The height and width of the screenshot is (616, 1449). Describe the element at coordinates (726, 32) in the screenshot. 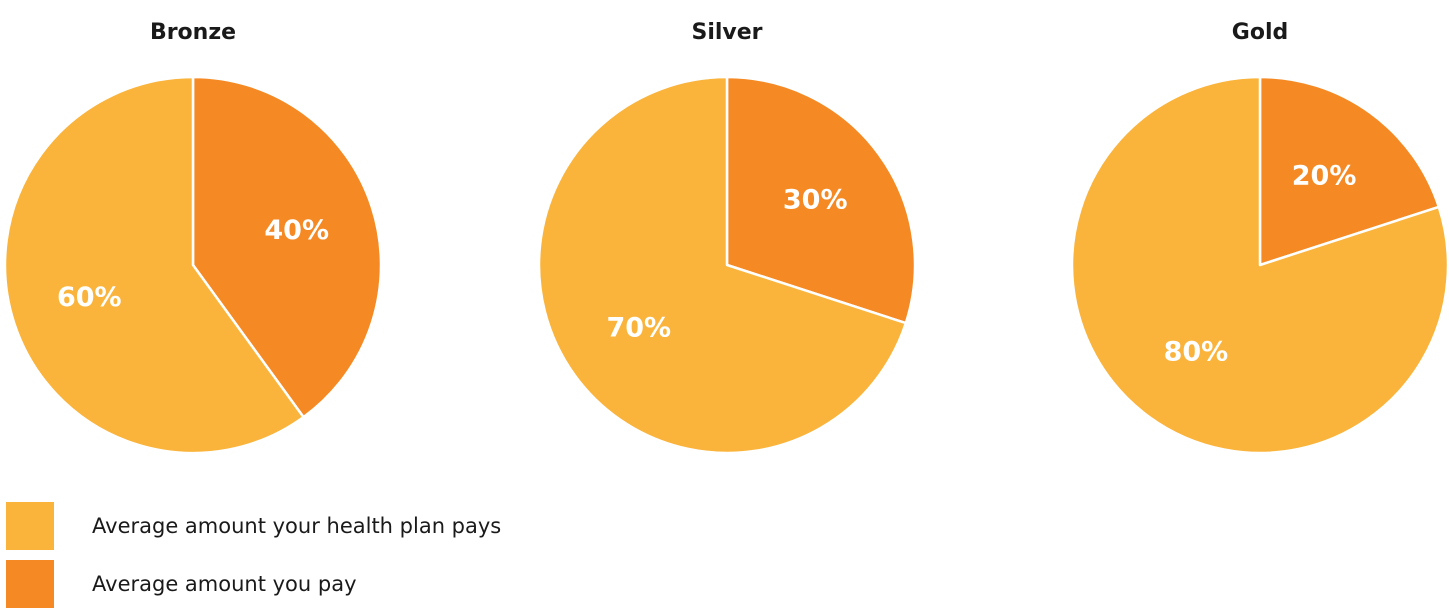

I see `pie-title-silver: Silver` at that location.